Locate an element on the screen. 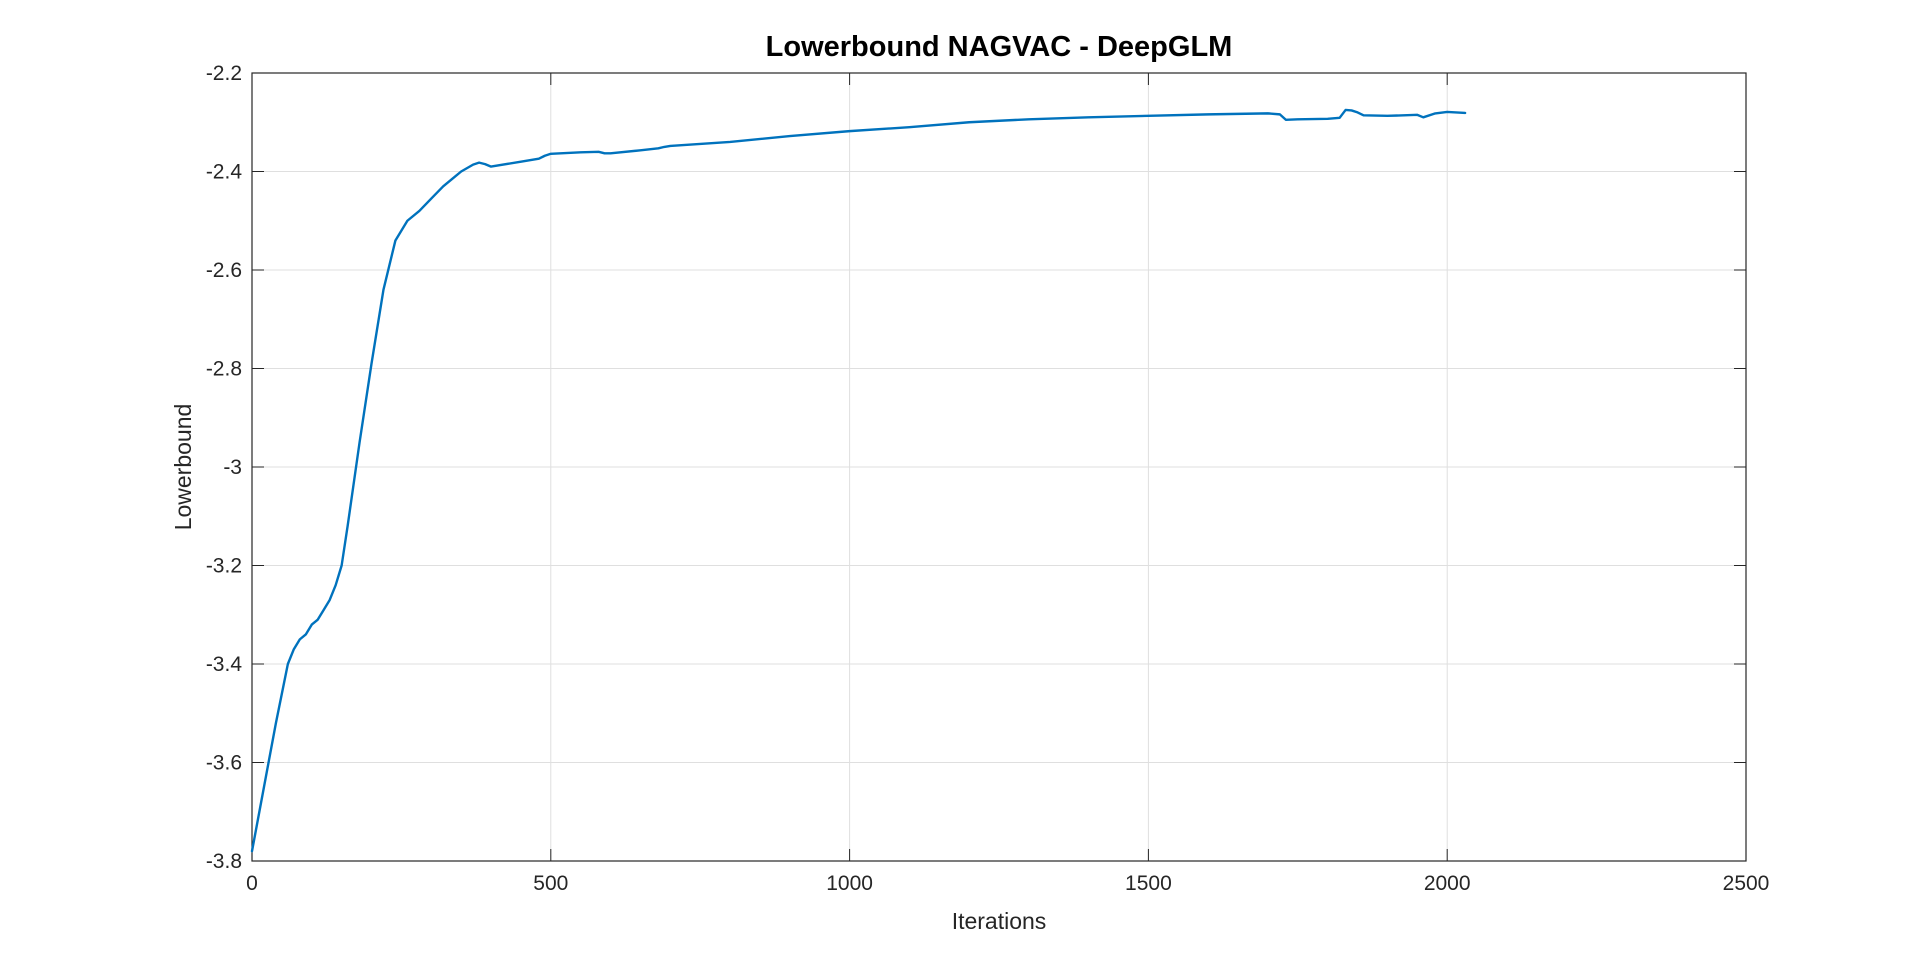  y-tick-label: -3.6 is located at coordinates (224, 763).